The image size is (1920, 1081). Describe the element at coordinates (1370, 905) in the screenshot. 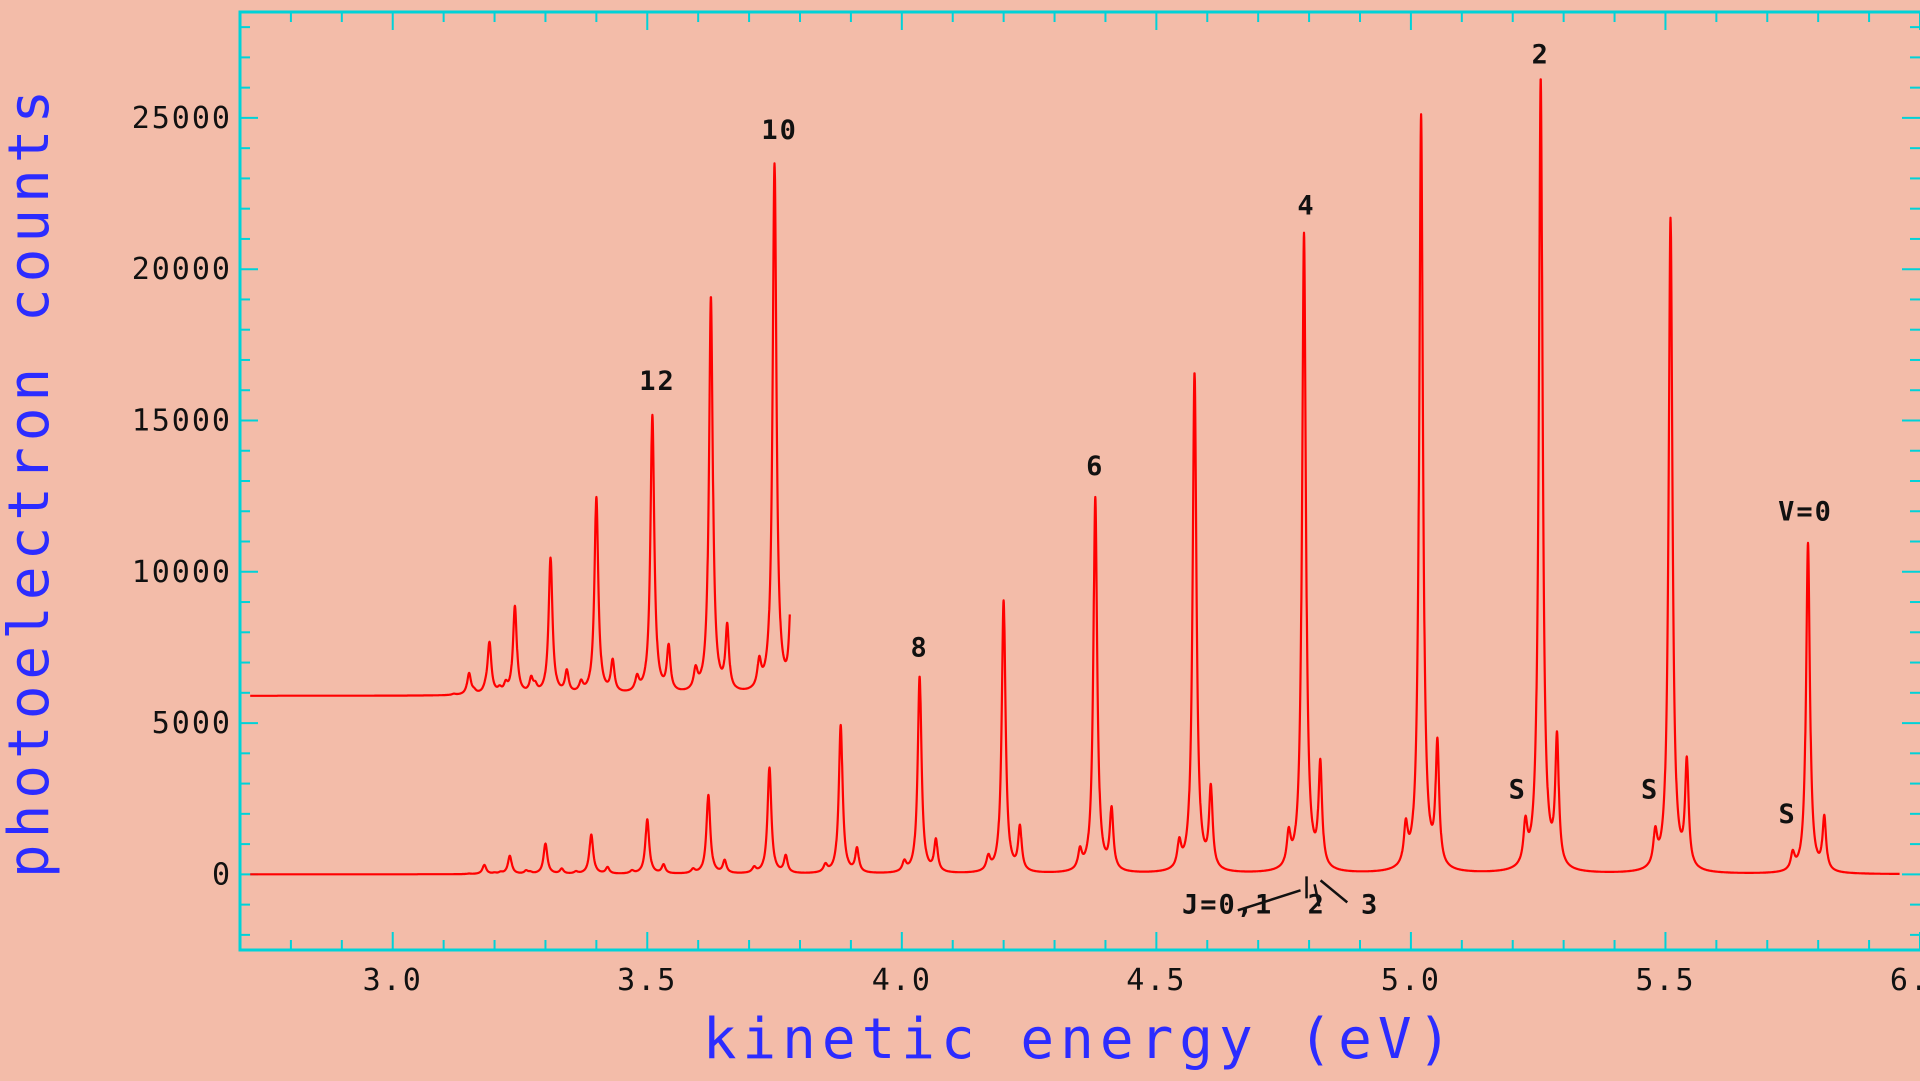

I see `peak-annotation: 3` at that location.